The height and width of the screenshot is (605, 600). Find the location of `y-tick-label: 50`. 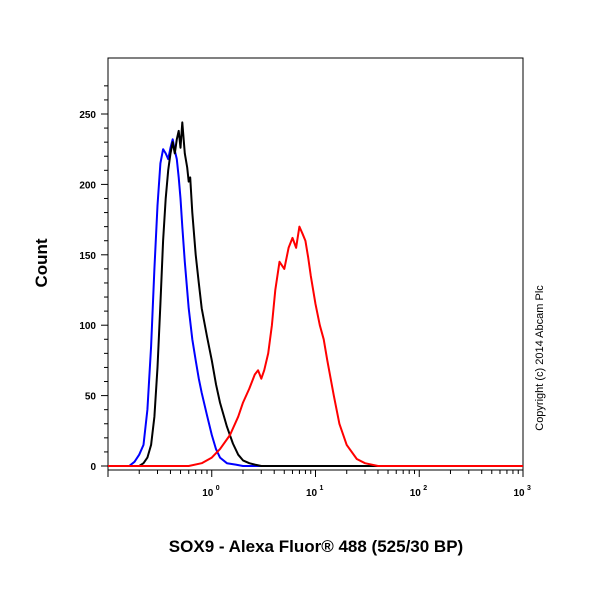

y-tick-label: 50 is located at coordinates (91, 397).